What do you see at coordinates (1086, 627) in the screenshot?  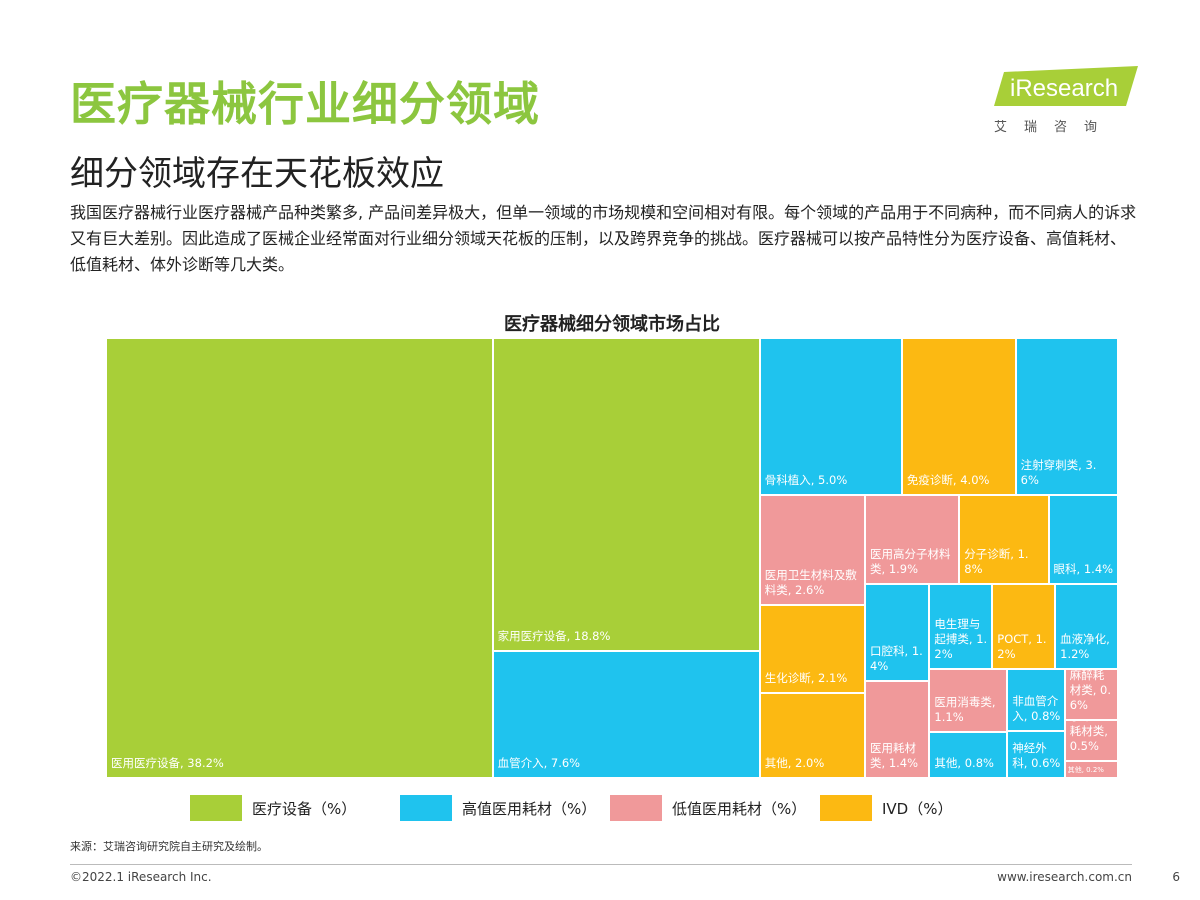 I see `treemap-cell: 血液净化, 1.2%` at bounding box center [1086, 627].